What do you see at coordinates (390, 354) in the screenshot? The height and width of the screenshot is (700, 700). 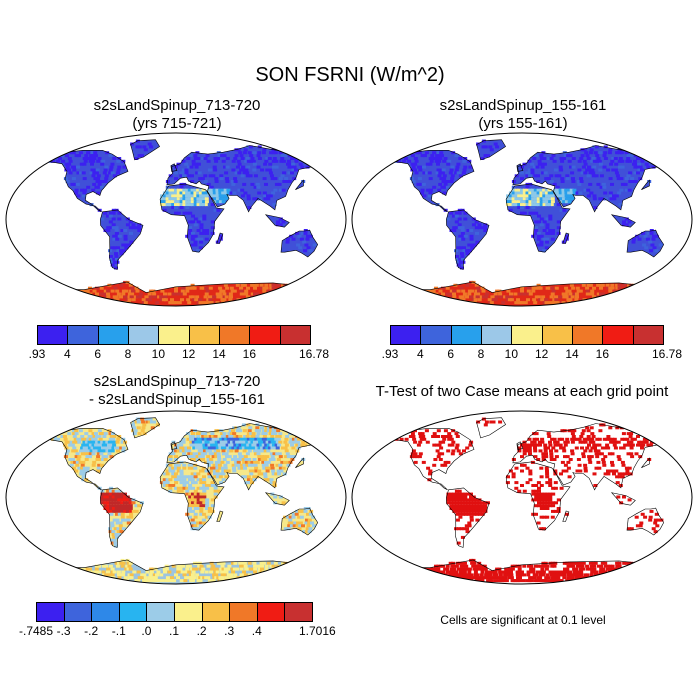 I see `colorbar-label: .93` at bounding box center [390, 354].